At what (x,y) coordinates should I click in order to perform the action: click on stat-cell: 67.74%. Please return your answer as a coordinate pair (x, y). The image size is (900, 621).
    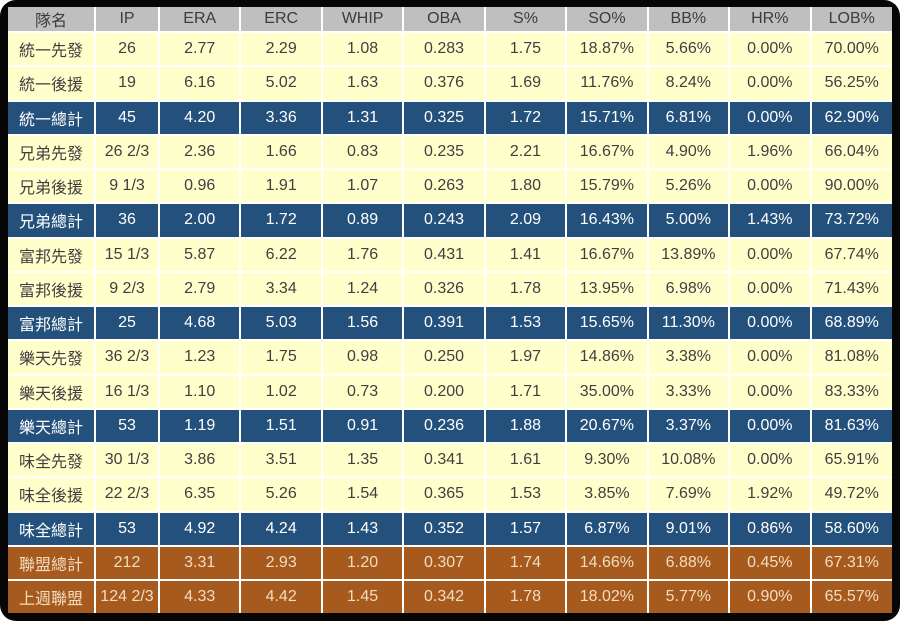
    Looking at the image, I should click on (851, 255).